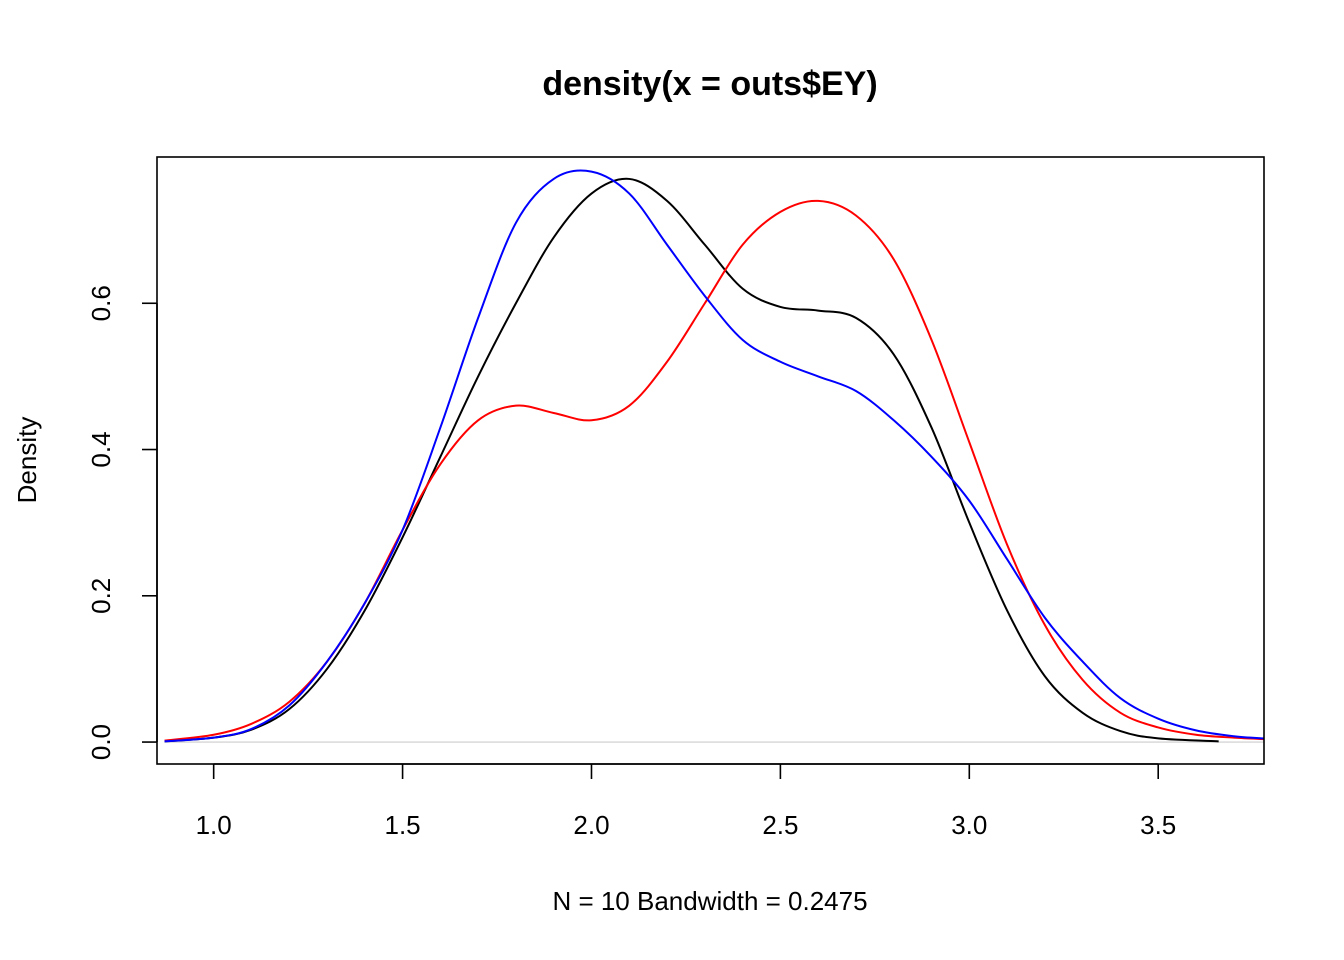 This screenshot has height=960, width=1344. Describe the element at coordinates (101, 303) in the screenshot. I see `y-tick-label: 0.6` at that location.